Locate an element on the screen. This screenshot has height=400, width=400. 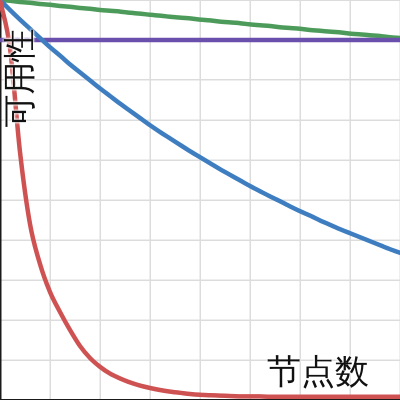
x-axis-title: 节点数 is located at coordinates (318, 372).